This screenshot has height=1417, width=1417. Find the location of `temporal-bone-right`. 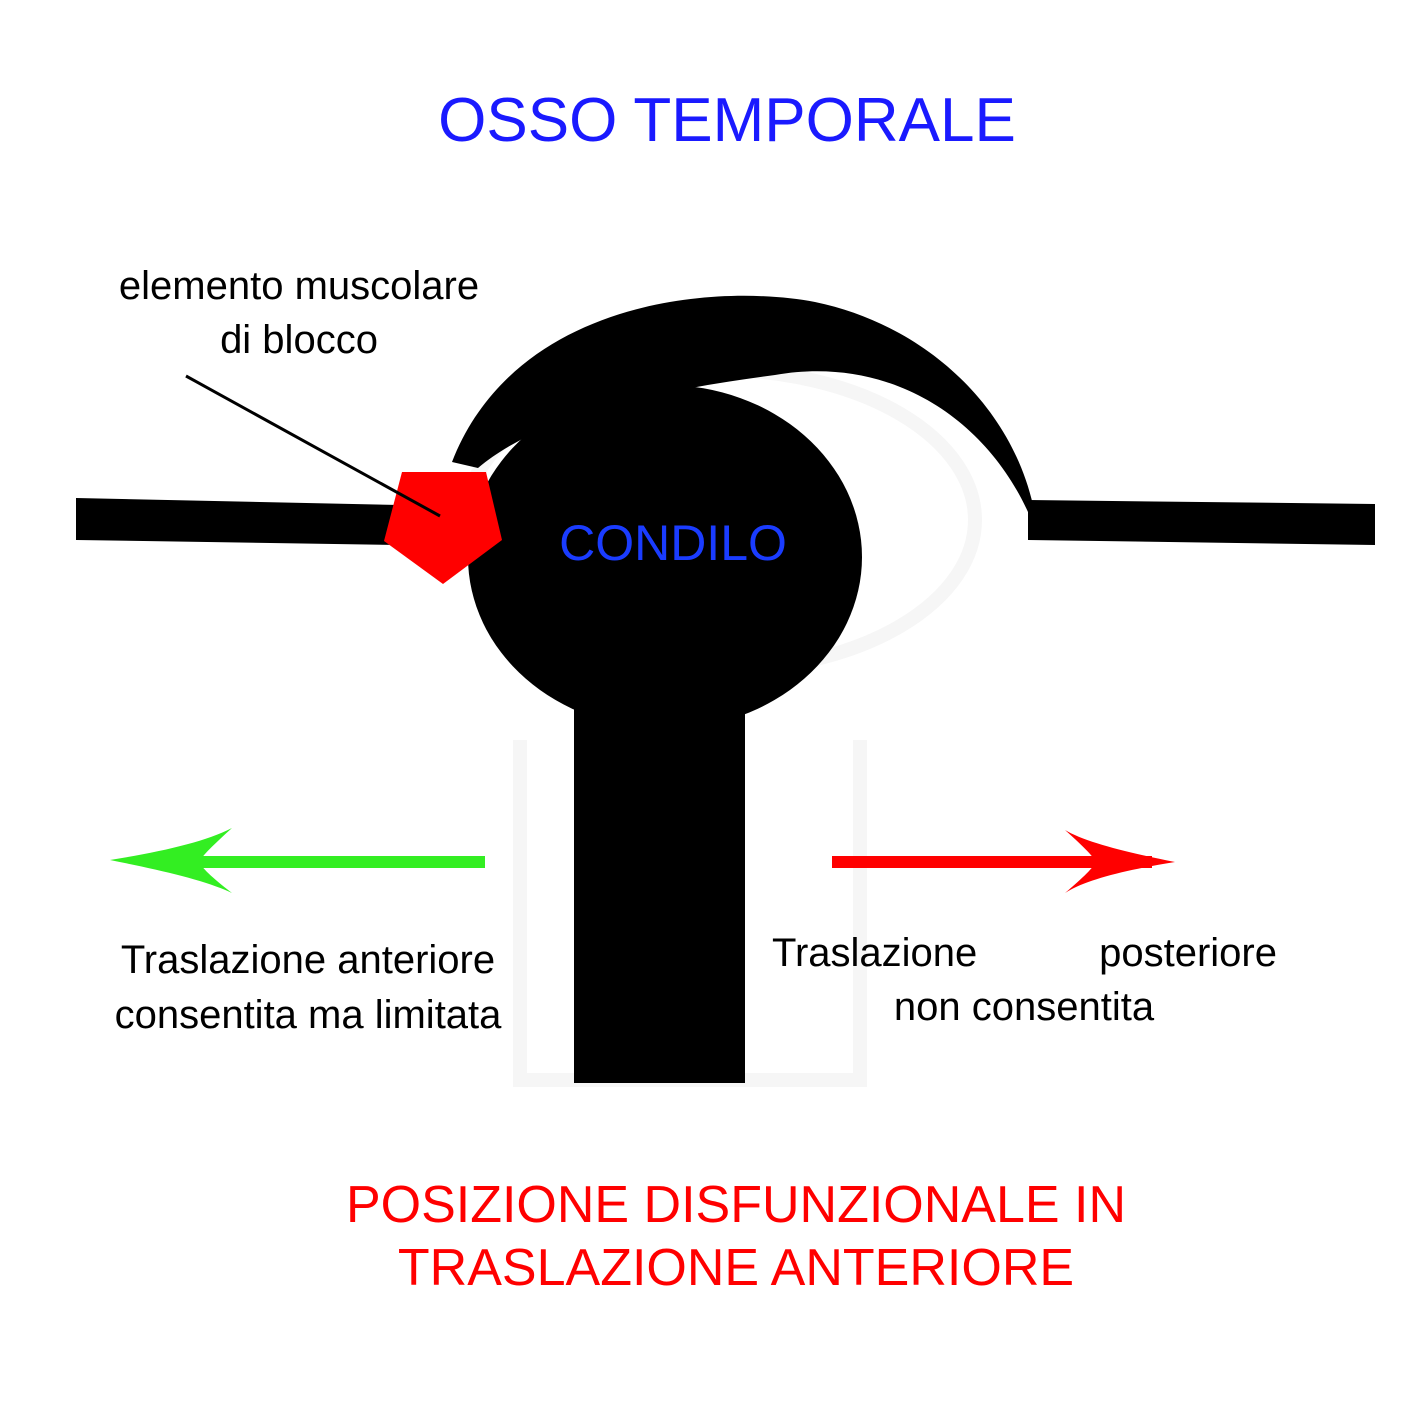

temporal-bone-right is located at coordinates (1201, 522).